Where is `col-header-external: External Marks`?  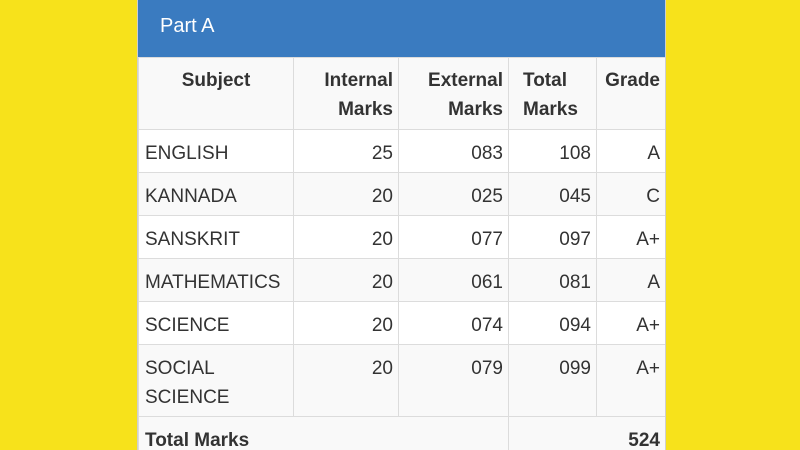 col-header-external: External Marks is located at coordinates (453, 93).